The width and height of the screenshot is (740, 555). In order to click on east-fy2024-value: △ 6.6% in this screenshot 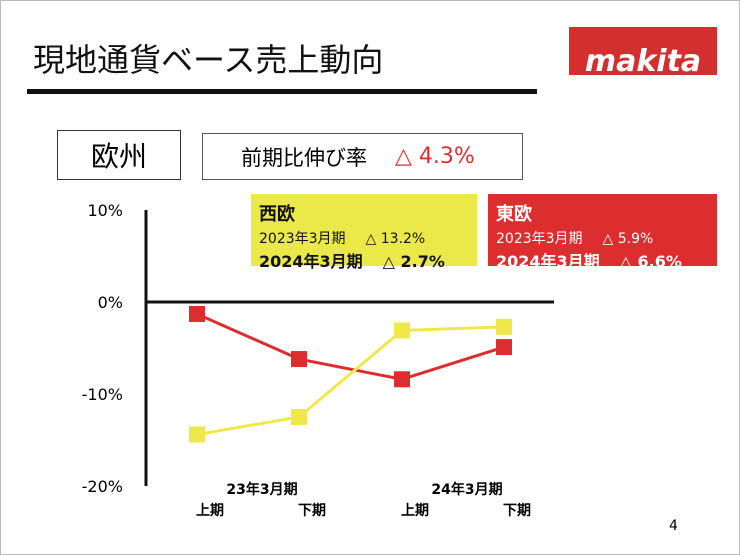, I will do `click(650, 261)`.